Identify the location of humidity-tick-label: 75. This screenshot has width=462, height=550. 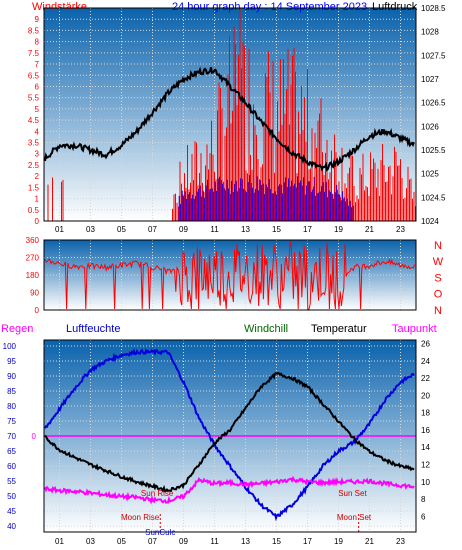
(11, 421).